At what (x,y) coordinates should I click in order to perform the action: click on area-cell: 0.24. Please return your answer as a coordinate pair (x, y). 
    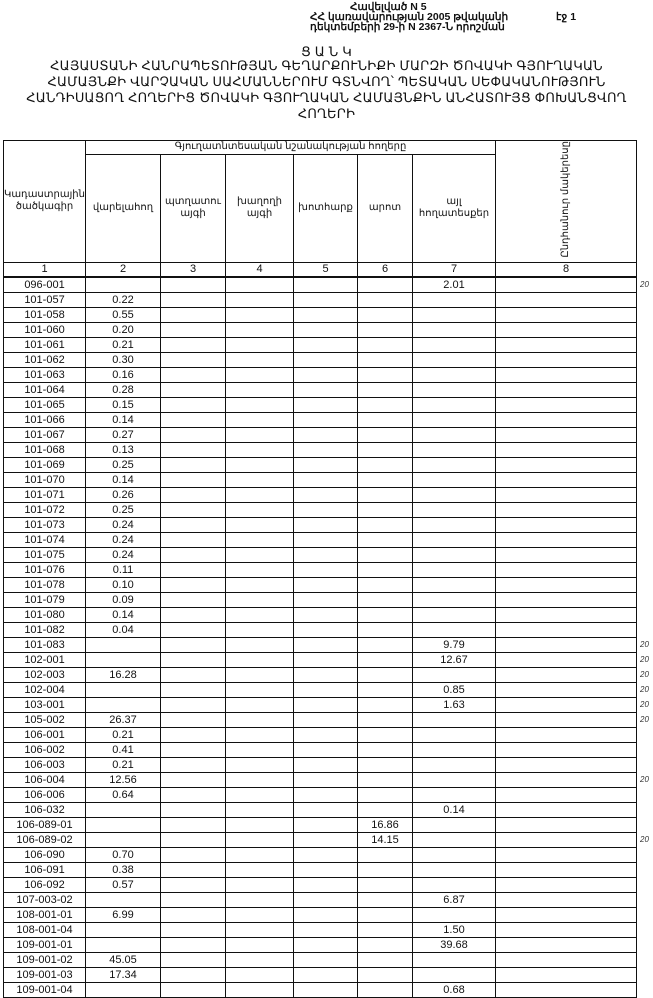
    Looking at the image, I should click on (123, 554).